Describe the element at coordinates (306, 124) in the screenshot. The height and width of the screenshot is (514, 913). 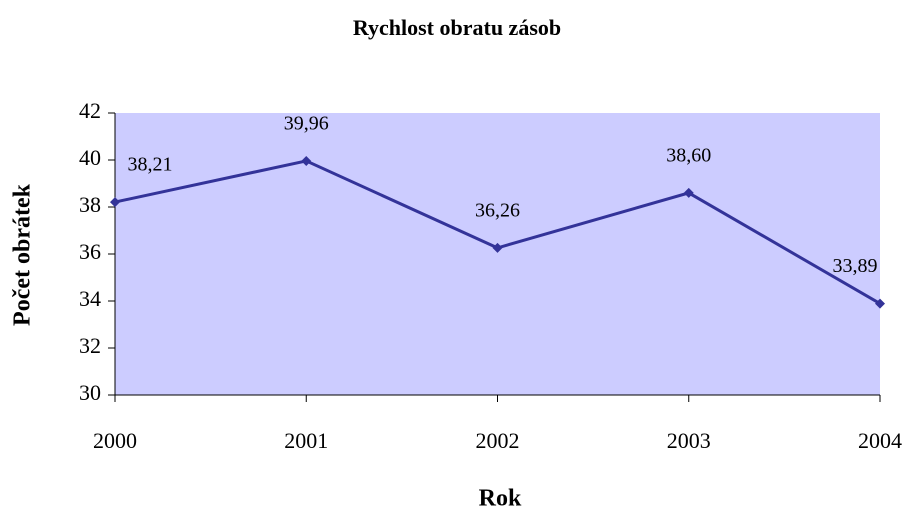
I see `data-label: 39,96` at that location.